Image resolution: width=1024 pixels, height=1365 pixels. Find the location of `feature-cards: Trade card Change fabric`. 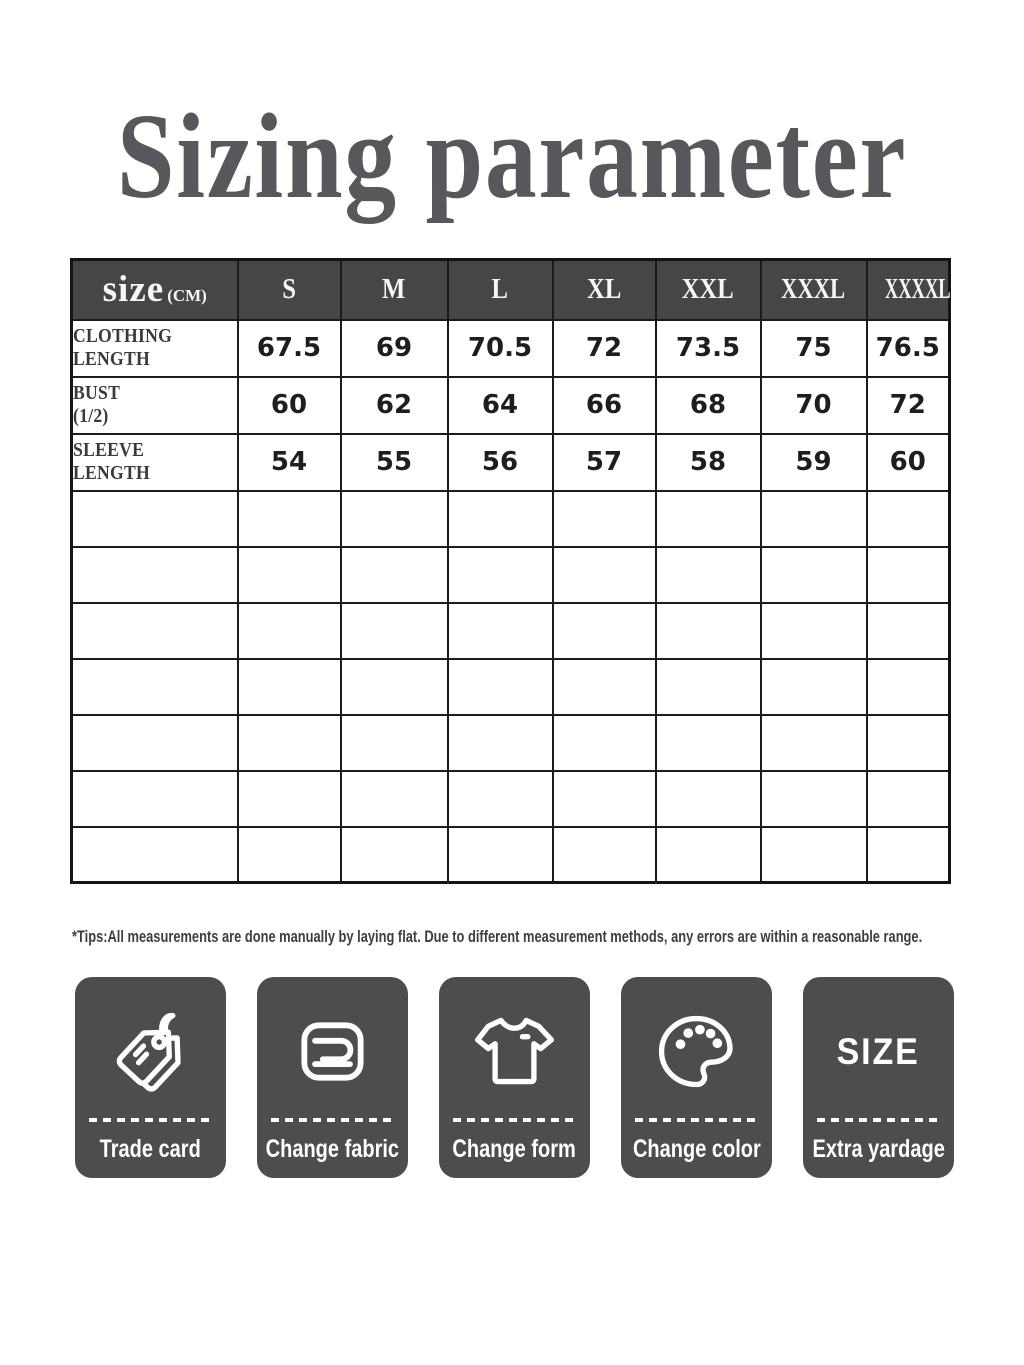

feature-cards: Trade card Change fabric is located at coordinates (514, 1077).